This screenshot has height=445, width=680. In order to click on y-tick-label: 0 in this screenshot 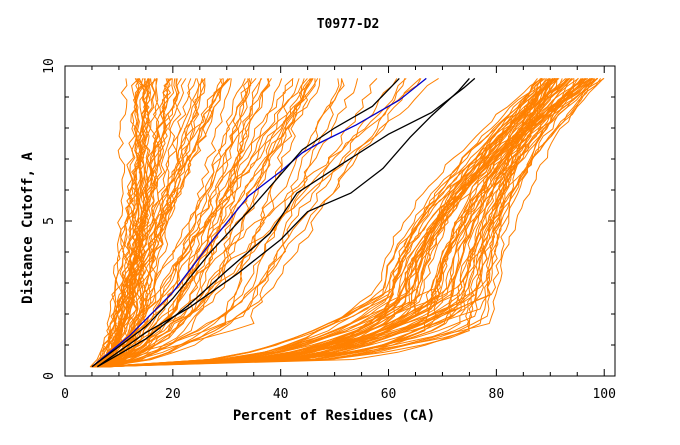, I will do `click(49, 376)`.